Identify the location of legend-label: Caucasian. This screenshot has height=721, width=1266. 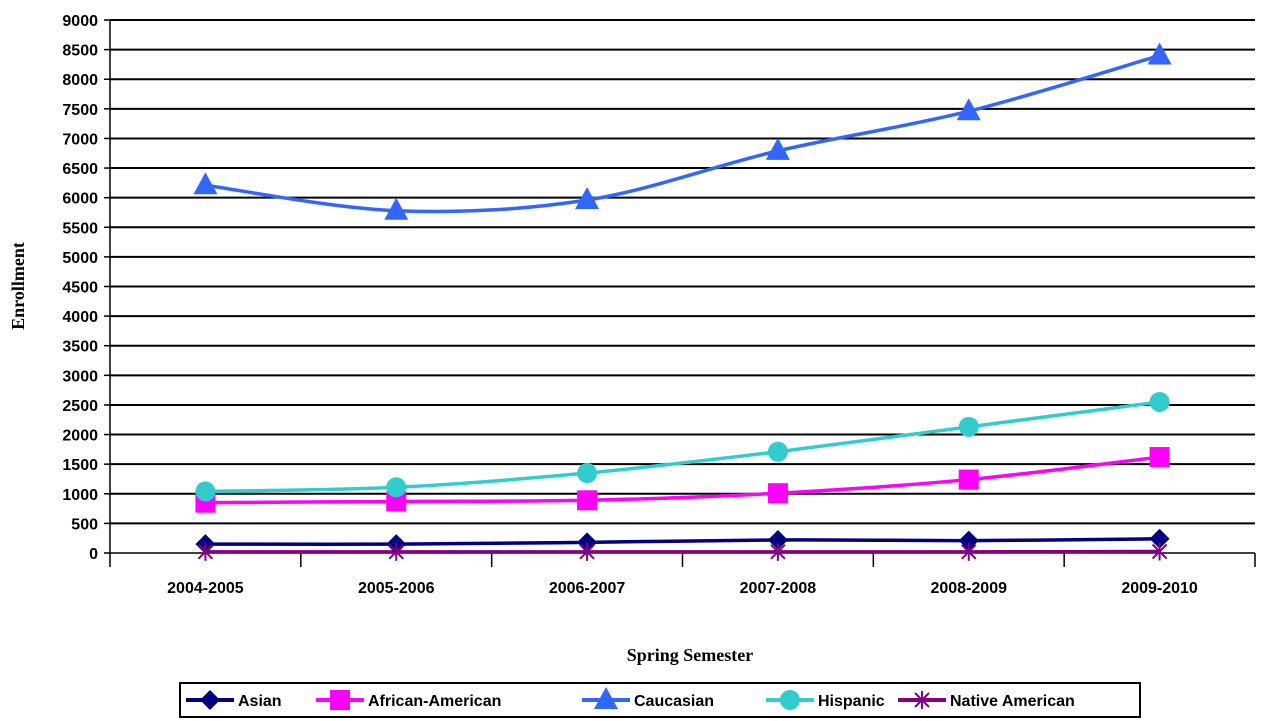
(674, 701).